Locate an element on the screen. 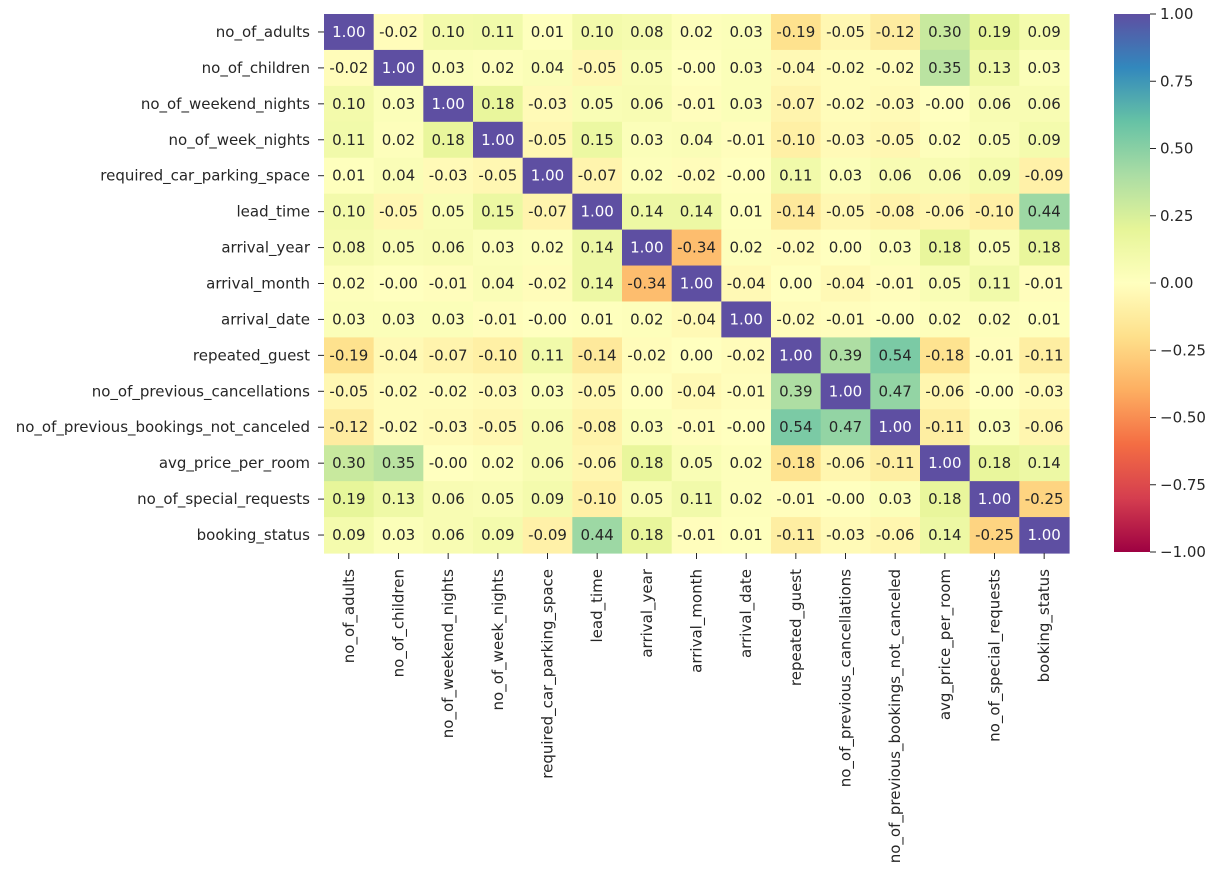 The height and width of the screenshot is (883, 1211). heatmap-cell-r11-c0 is located at coordinates (349, 427).